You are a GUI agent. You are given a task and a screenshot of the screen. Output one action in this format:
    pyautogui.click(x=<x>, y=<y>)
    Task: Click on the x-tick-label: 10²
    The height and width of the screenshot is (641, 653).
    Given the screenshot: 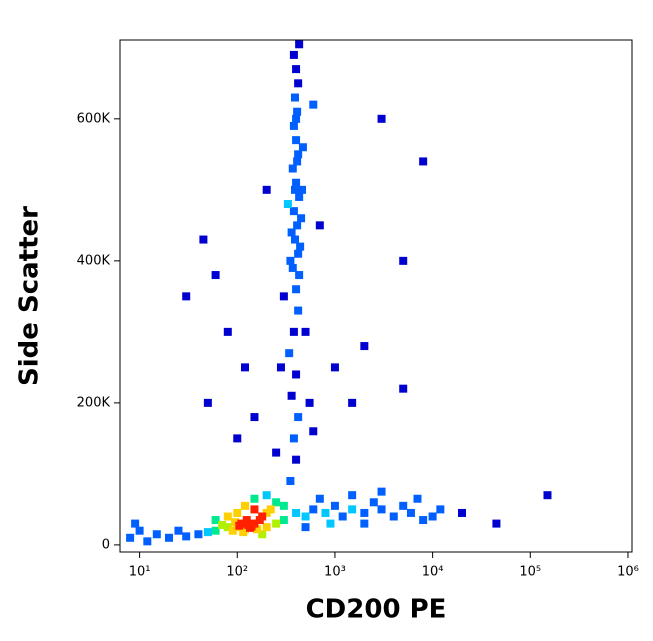 What is the action you would take?
    pyautogui.click(x=237, y=572)
    